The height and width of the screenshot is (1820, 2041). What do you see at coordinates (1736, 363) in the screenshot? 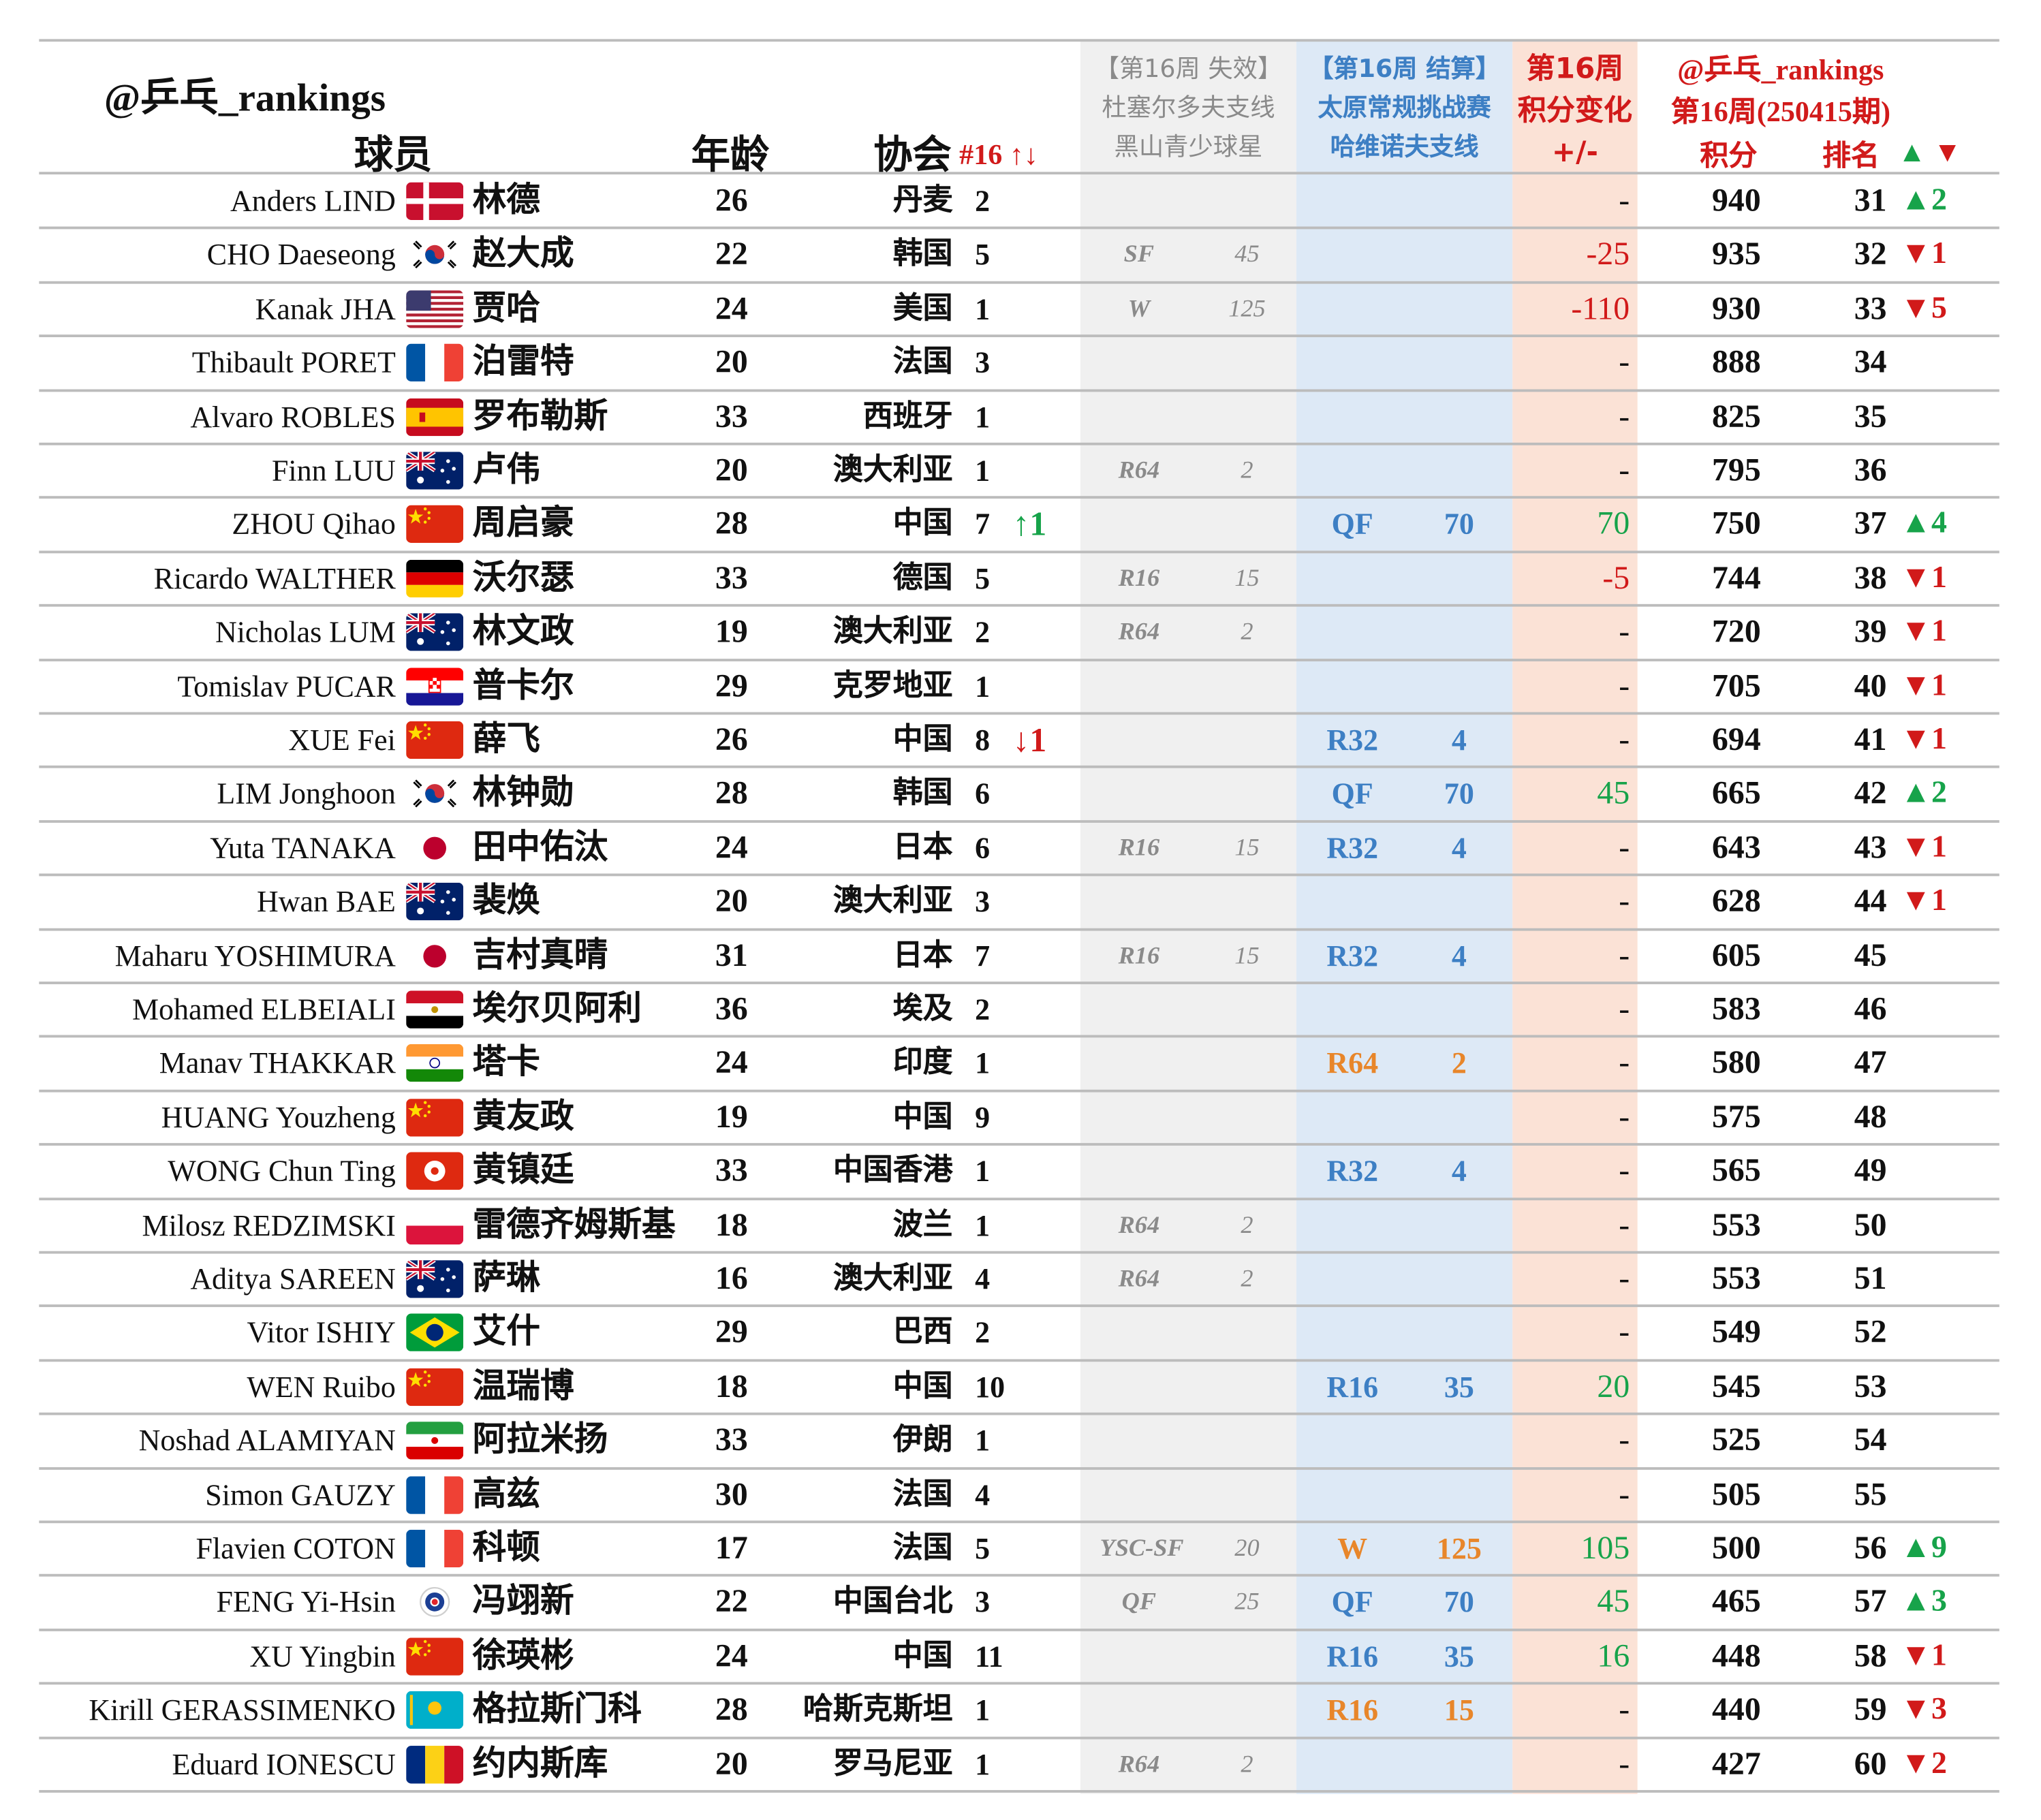
I see `ranking-points: 888` at bounding box center [1736, 363].